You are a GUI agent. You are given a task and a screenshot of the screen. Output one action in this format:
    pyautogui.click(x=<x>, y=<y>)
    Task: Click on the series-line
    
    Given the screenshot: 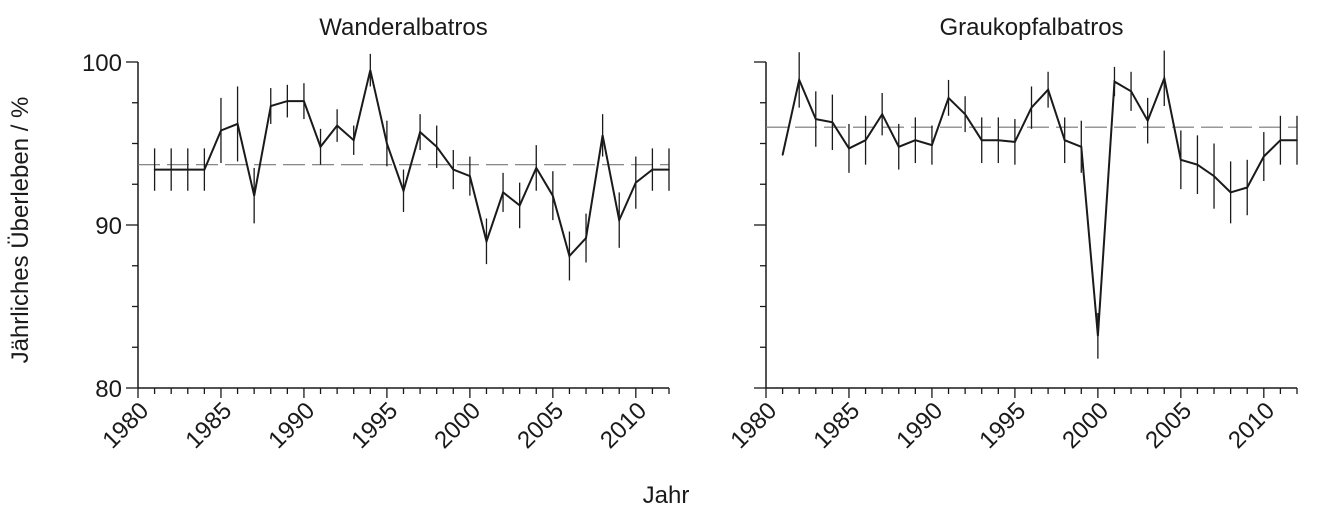 What is the action you would take?
    pyautogui.click(x=411, y=164)
    